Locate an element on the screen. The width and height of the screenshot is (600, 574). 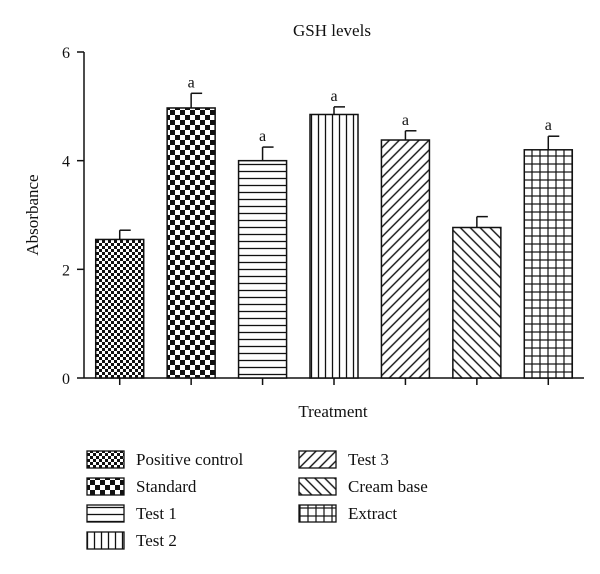
annotation-6: a is located at coordinates (548, 125).